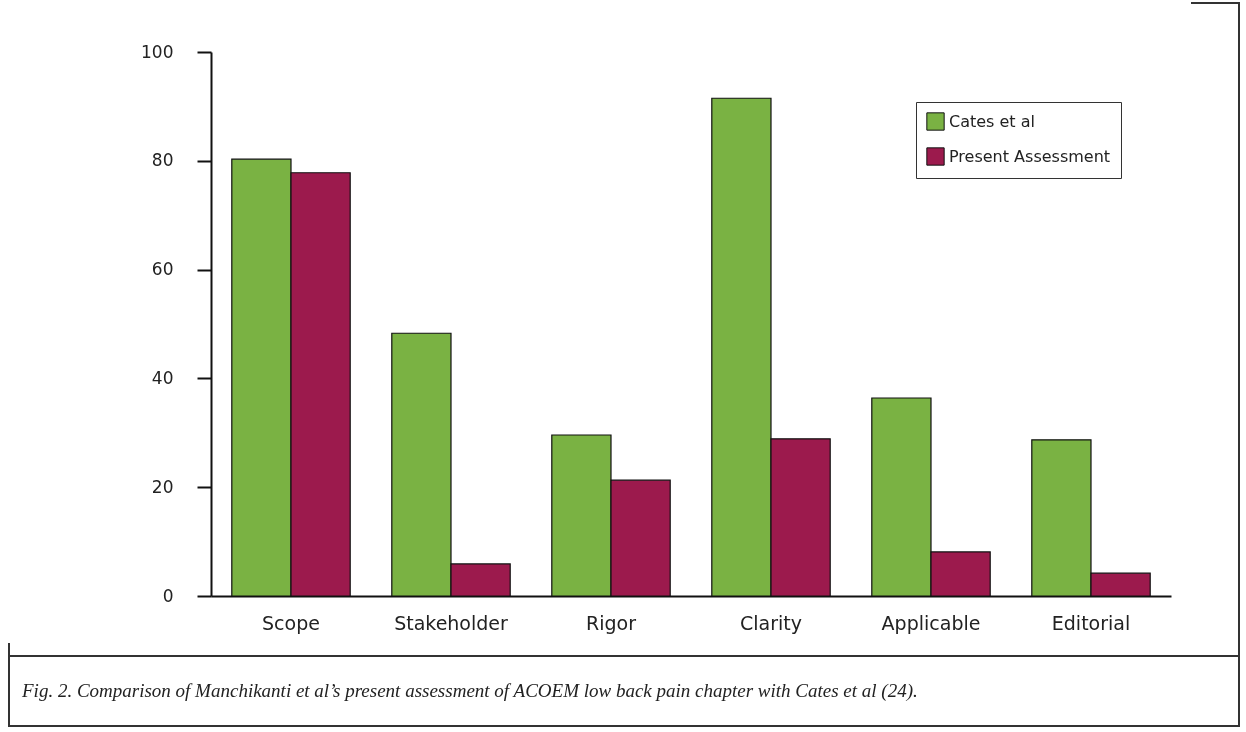 Image resolution: width=1246 pixels, height=732 pixels. Describe the element at coordinates (931, 622) in the screenshot. I see `x-tick-label: Applicable` at that location.